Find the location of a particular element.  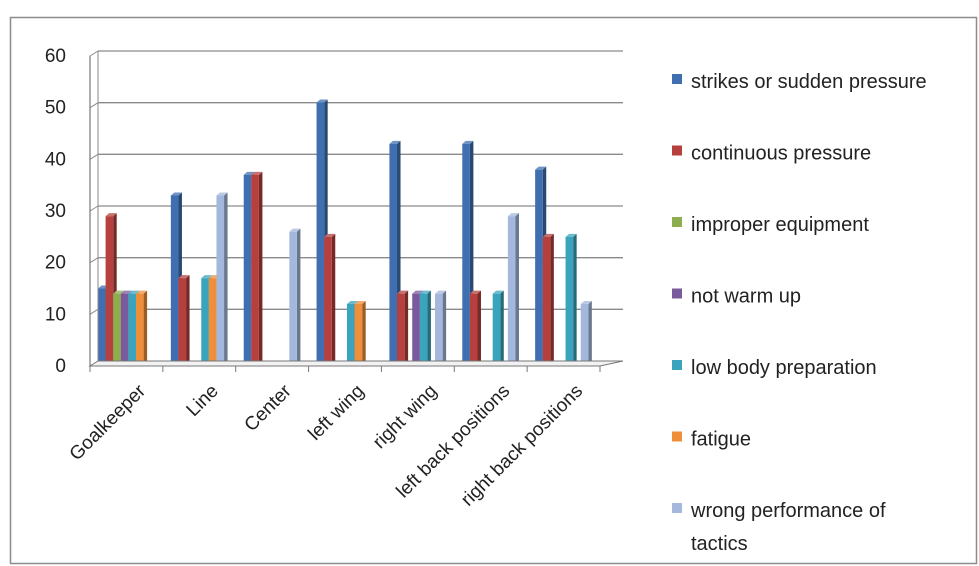

floor is located at coordinates (356, 363).